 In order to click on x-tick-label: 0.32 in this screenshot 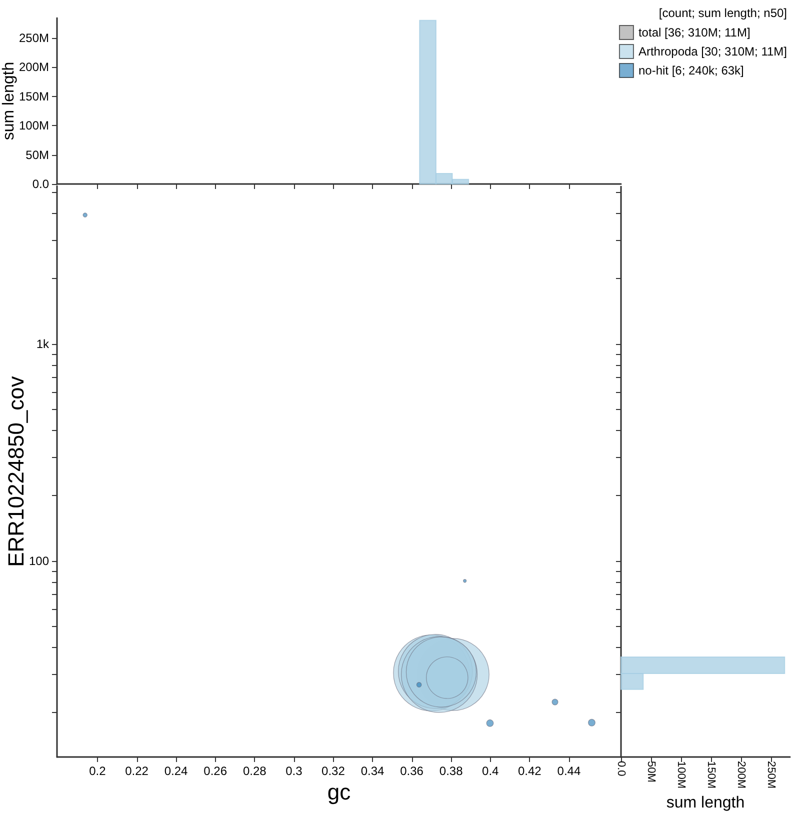, I will do `click(334, 771)`.